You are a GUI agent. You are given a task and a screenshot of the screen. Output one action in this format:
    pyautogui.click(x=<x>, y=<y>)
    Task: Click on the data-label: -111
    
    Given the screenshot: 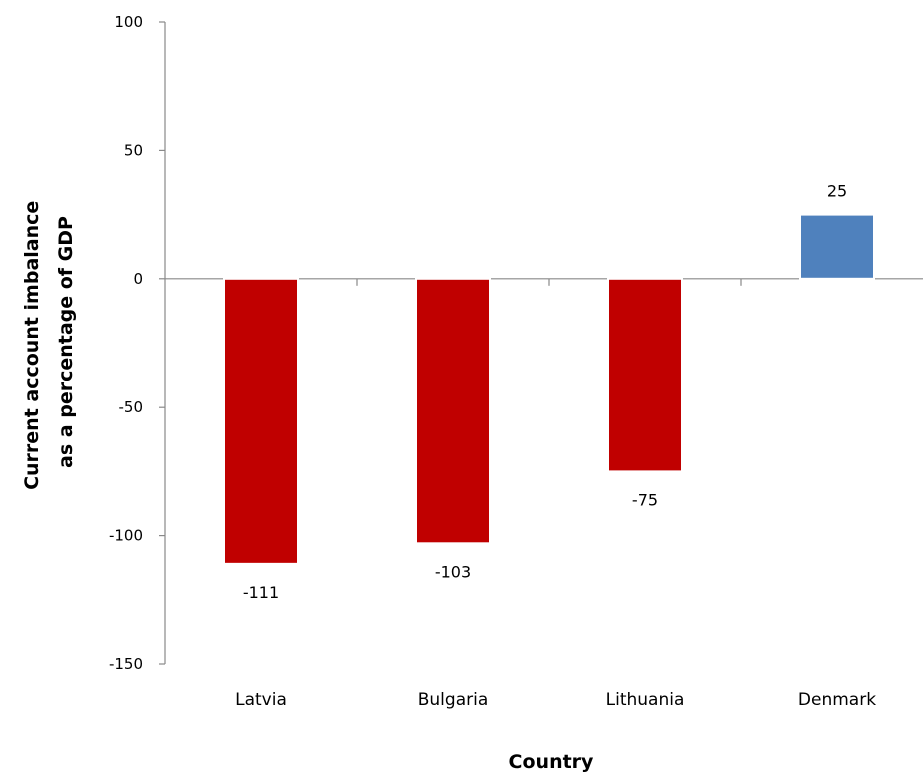 What is the action you would take?
    pyautogui.click(x=261, y=592)
    